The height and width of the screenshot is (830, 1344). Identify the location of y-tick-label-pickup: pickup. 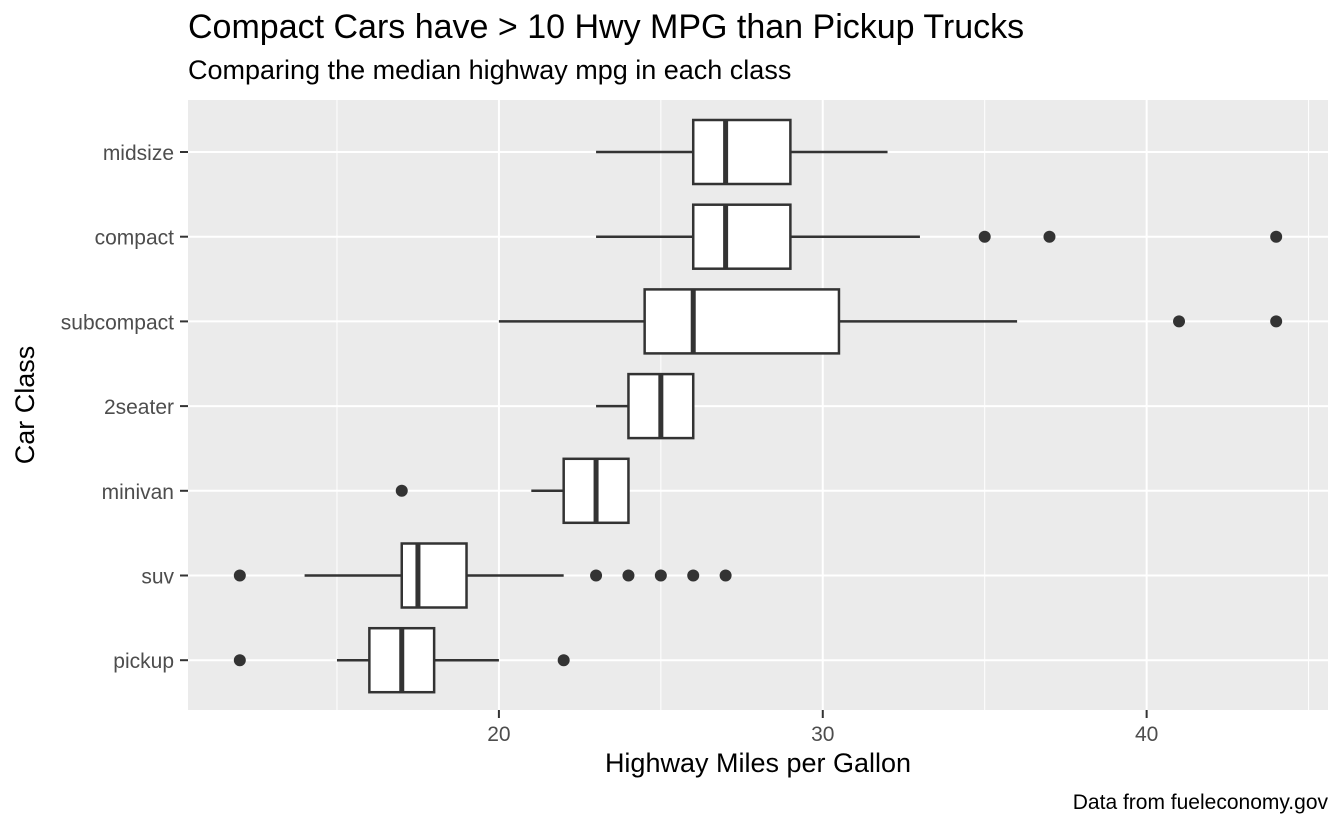
(143, 661).